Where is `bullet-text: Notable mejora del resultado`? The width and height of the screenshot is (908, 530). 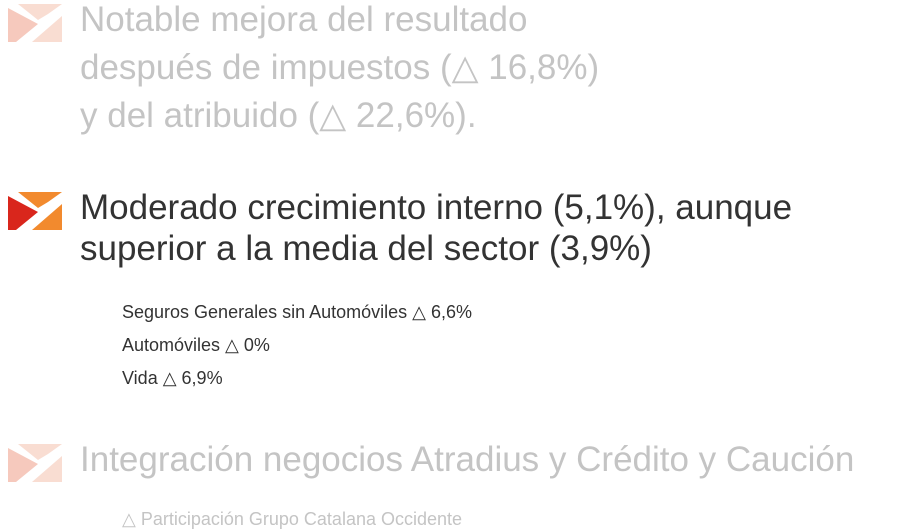
bullet-text: Notable mejora del resultado is located at coordinates (304, 19).